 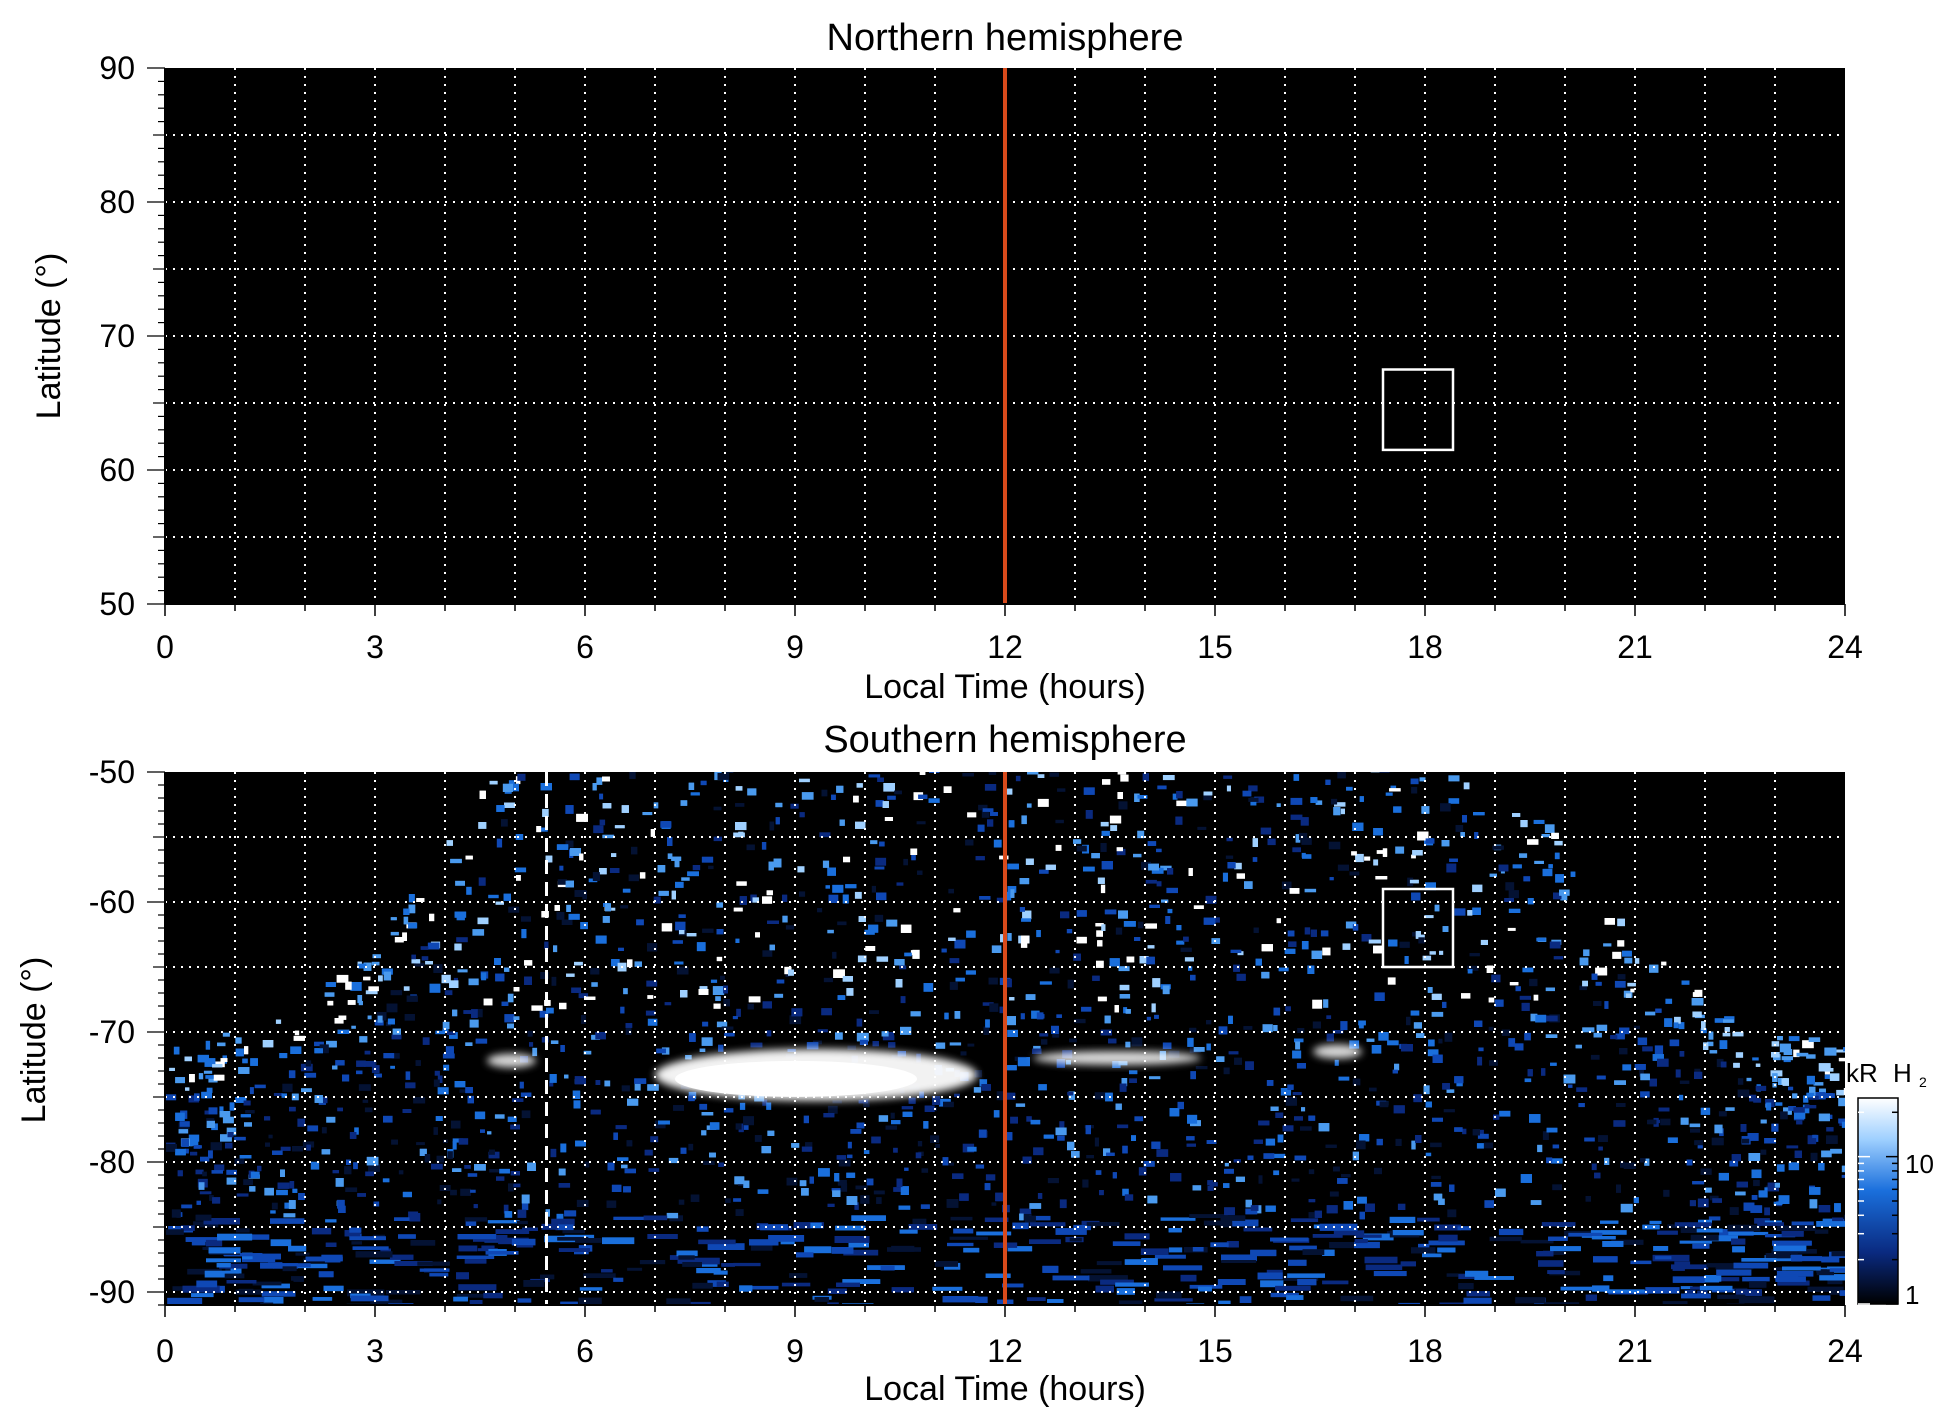 I want to click on x-tick-label: 12, so click(x=1005, y=647).